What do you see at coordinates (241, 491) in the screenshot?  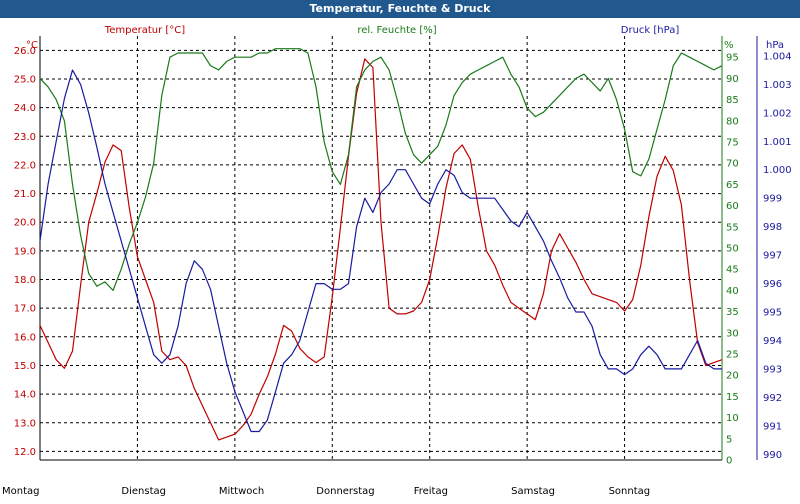 I see `day-name-label: Mittwoch` at bounding box center [241, 491].